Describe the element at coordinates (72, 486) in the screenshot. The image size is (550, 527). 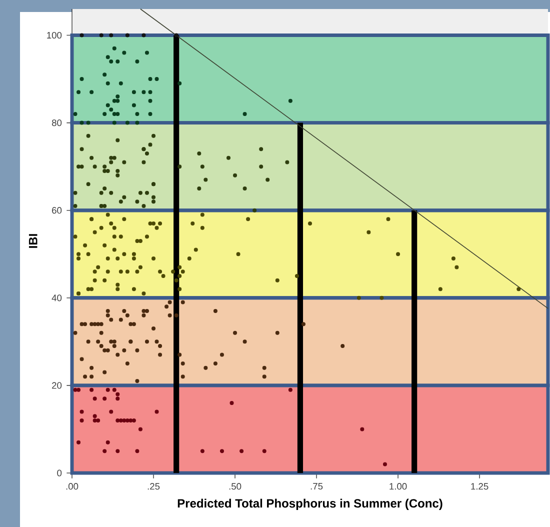
I see `x-tick-label: .00` at that location.